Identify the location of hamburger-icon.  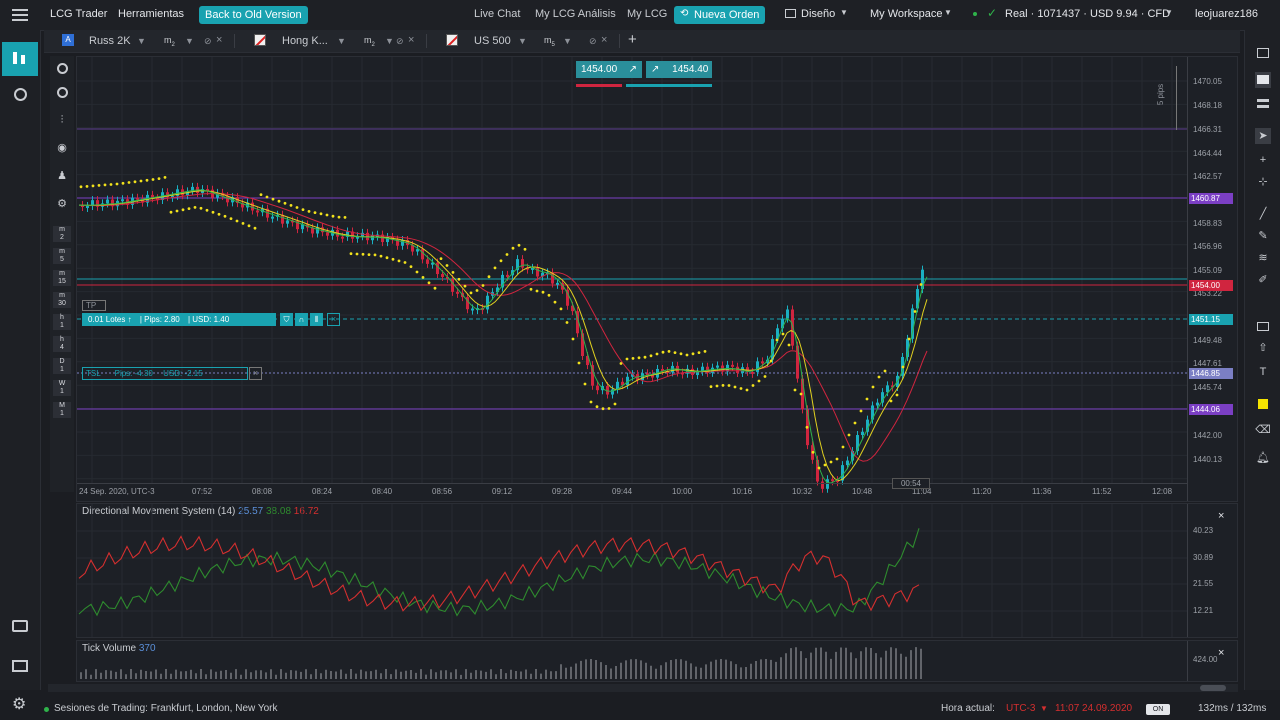
(20, 15).